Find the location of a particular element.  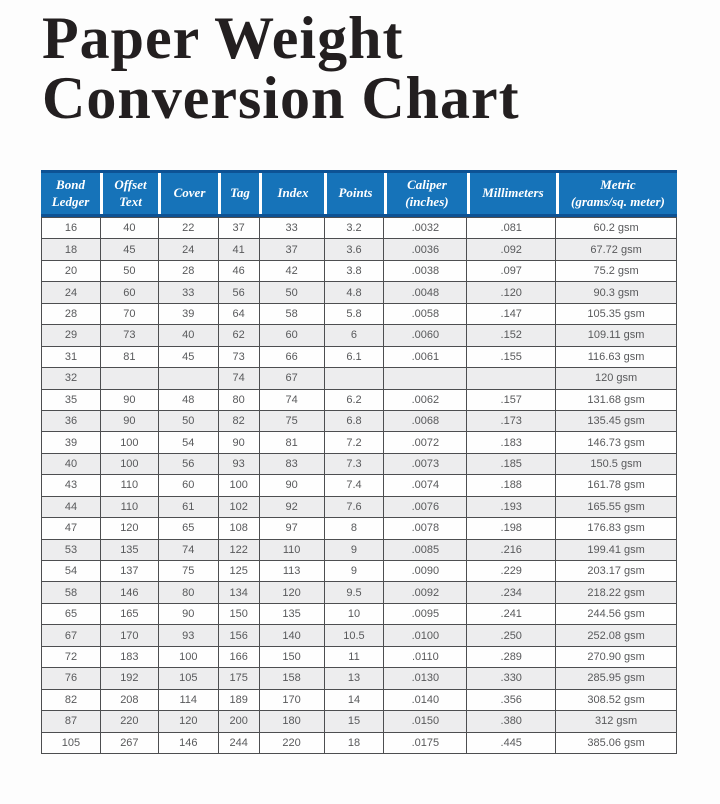

table-cell-caliper: .0068 is located at coordinates (425, 421).